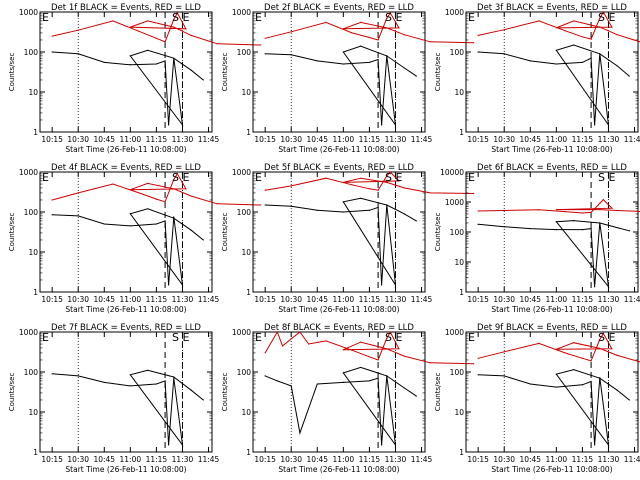  What do you see at coordinates (398, 177) in the screenshot?
I see `marker-e-end: E` at bounding box center [398, 177].